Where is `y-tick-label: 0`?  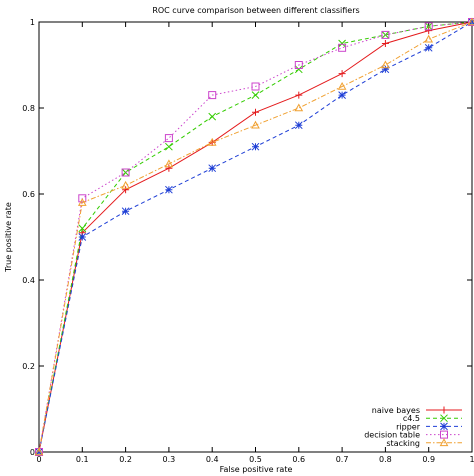 y-tick-label: 0 is located at coordinates (32, 452).